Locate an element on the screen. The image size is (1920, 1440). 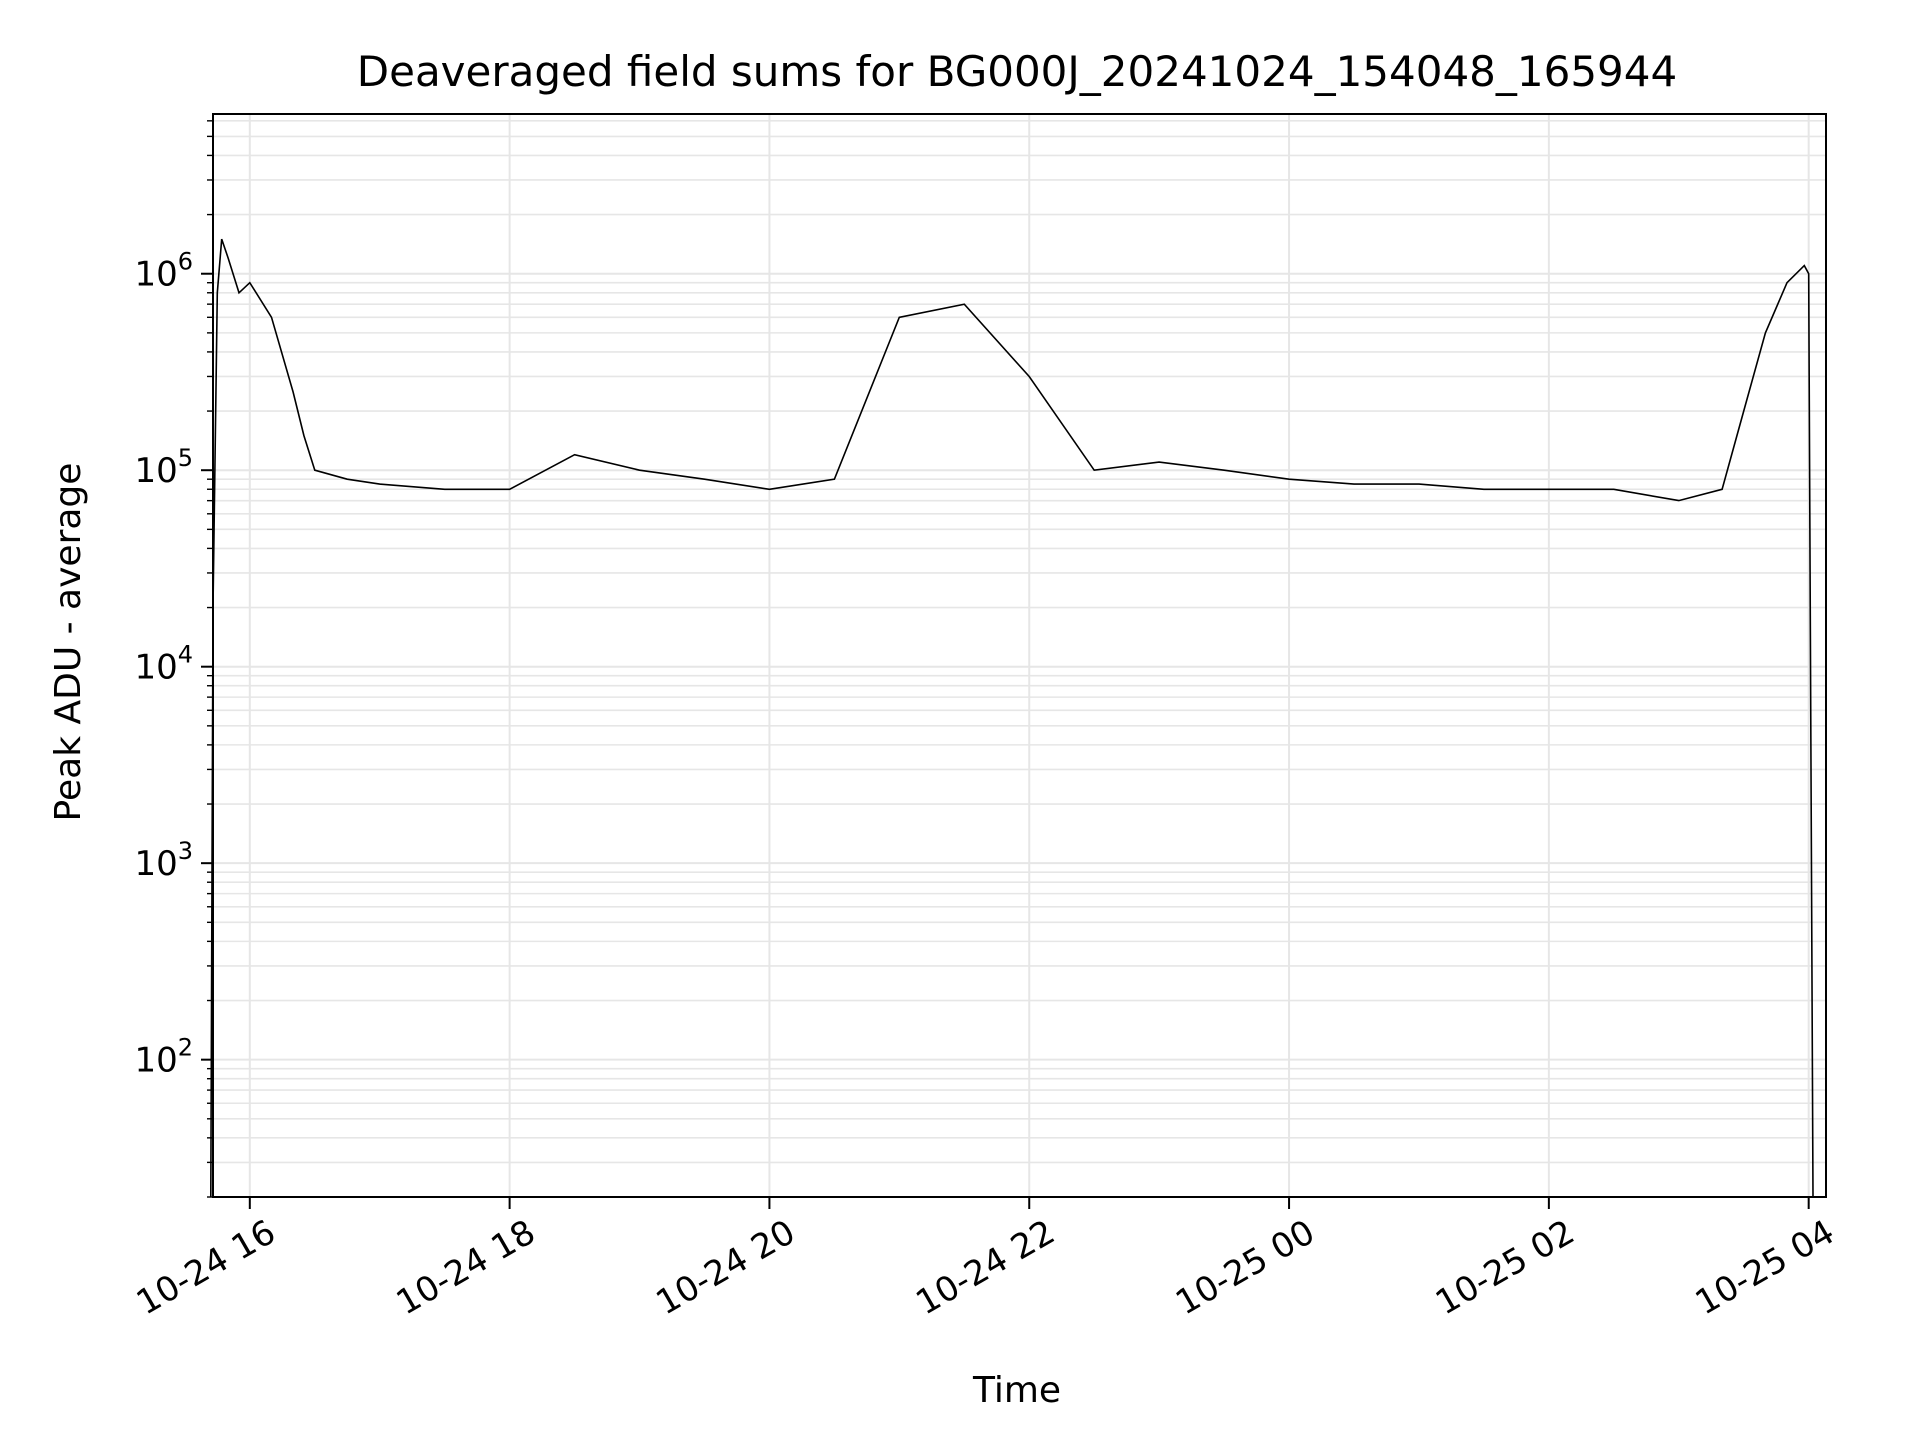
y-tick-label: 10⁵ is located at coordinates (163, 467).